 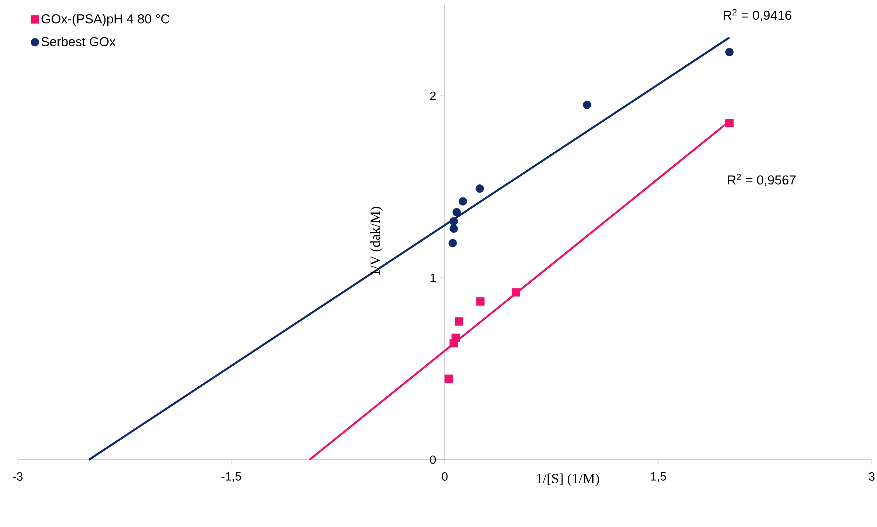 I want to click on x-tick-label: 1,5, so click(x=658, y=477).